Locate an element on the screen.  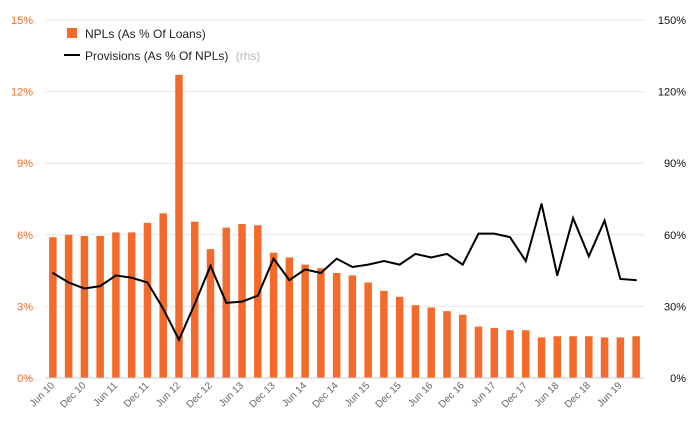
y-right-tick-label: 60% is located at coordinates (675, 236).